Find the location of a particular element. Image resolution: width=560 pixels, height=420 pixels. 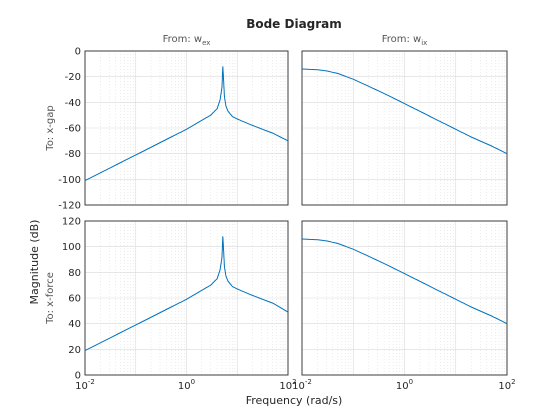

y-tick-label: 100 is located at coordinates (71, 247).